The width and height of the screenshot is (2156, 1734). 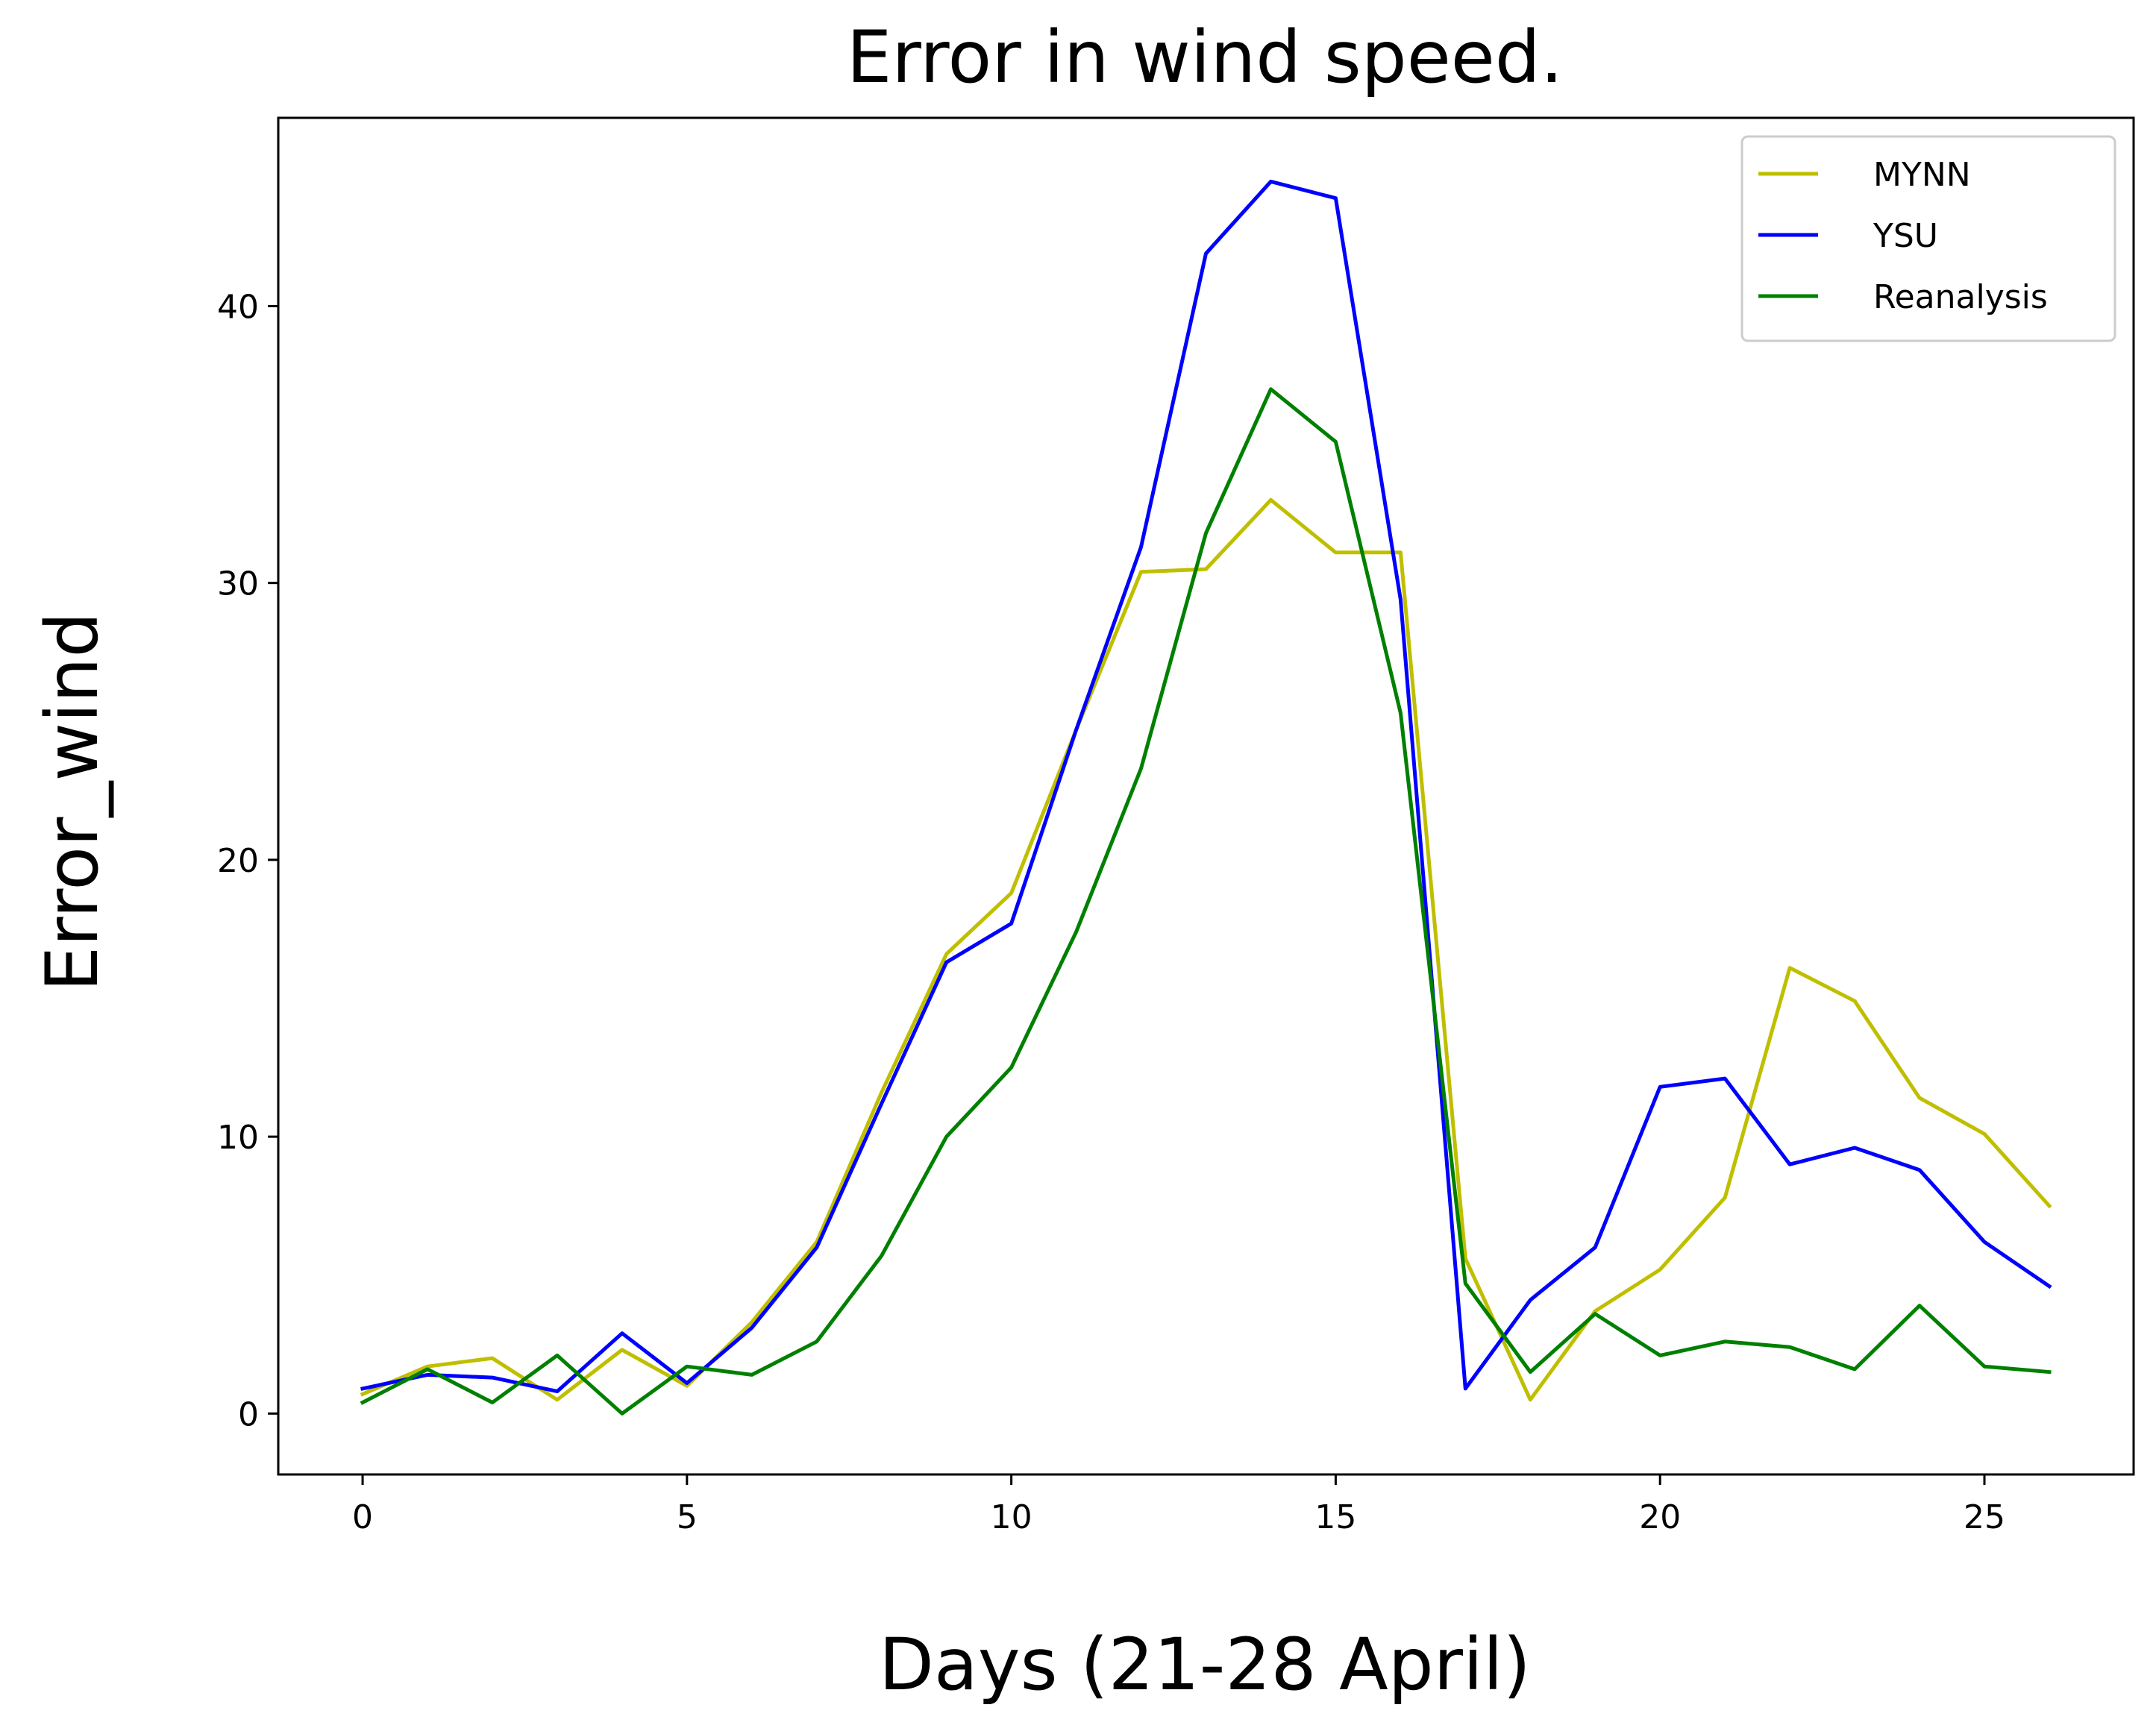 What do you see at coordinates (1960, 297) in the screenshot?
I see `legend-label-reanalysis: Reanalysis` at bounding box center [1960, 297].